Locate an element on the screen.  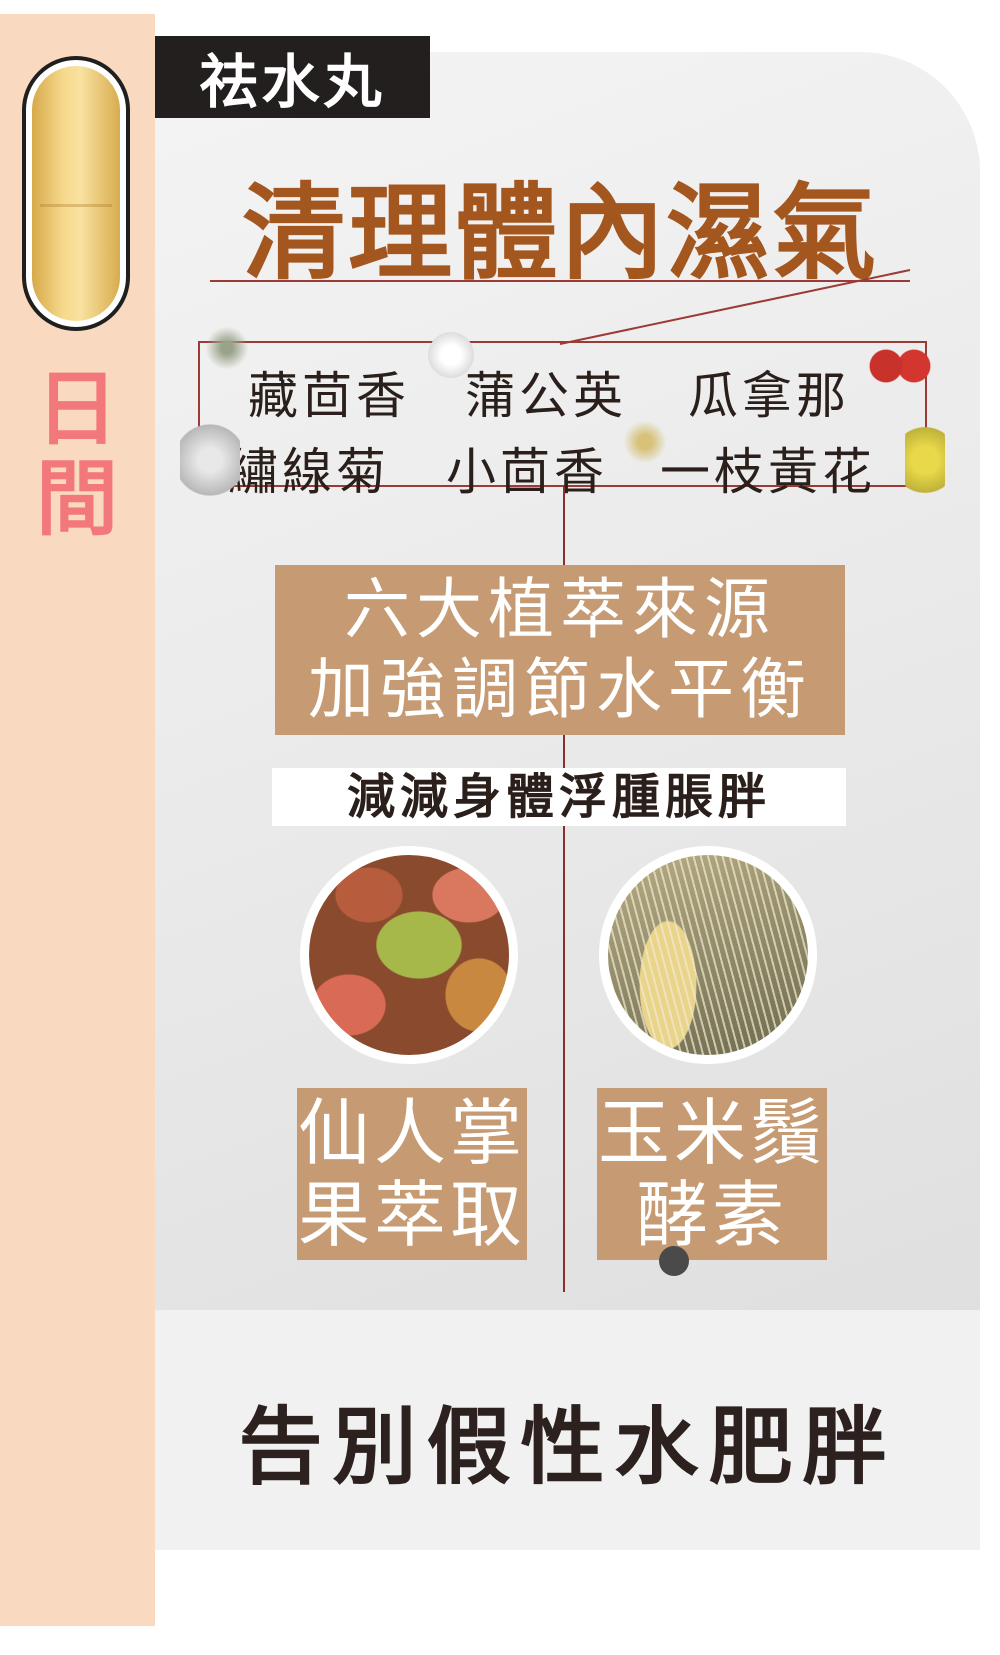
period-label: 日 間 is located at coordinates (77, 454).